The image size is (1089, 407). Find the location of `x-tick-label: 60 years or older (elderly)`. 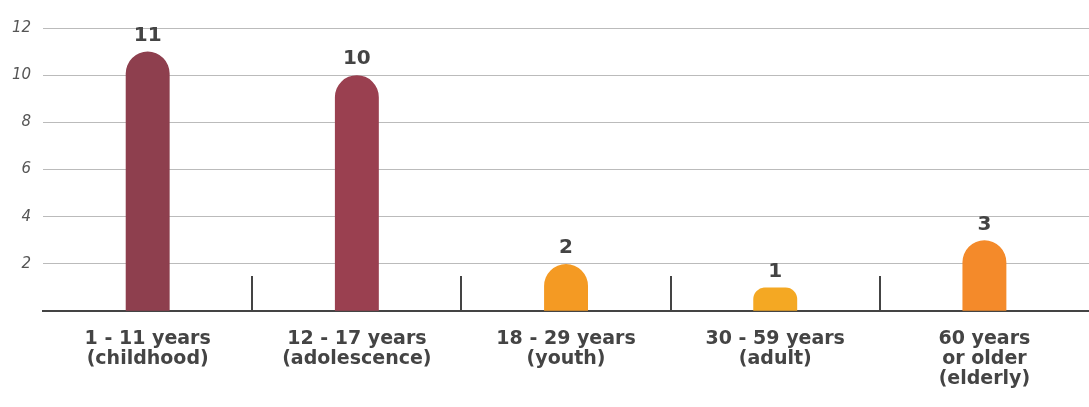

x-tick-label: 60 years or older (elderly) is located at coordinates (984, 357).